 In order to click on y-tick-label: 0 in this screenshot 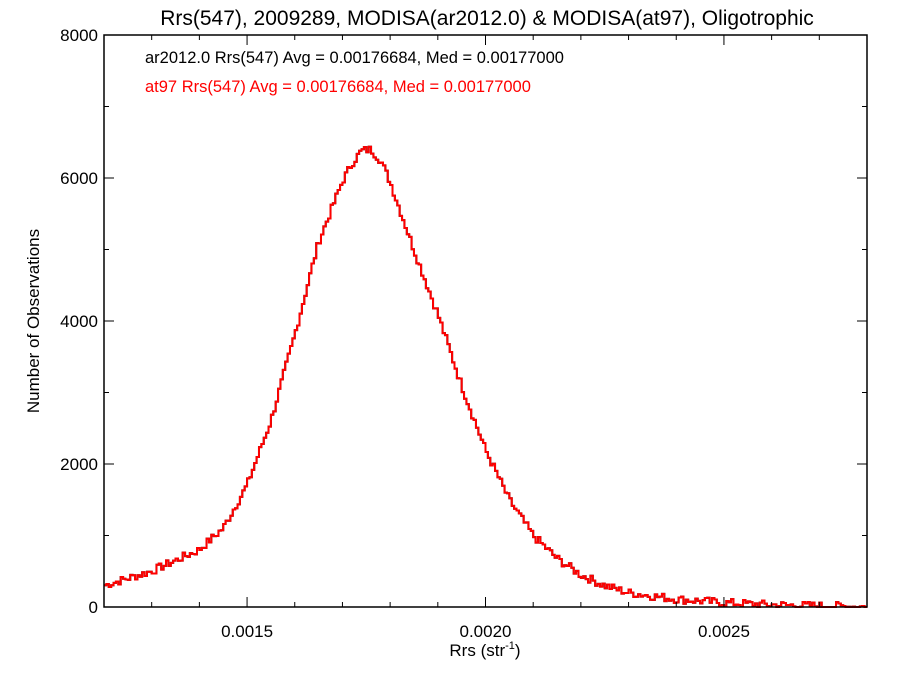, I will do `click(93, 607)`.